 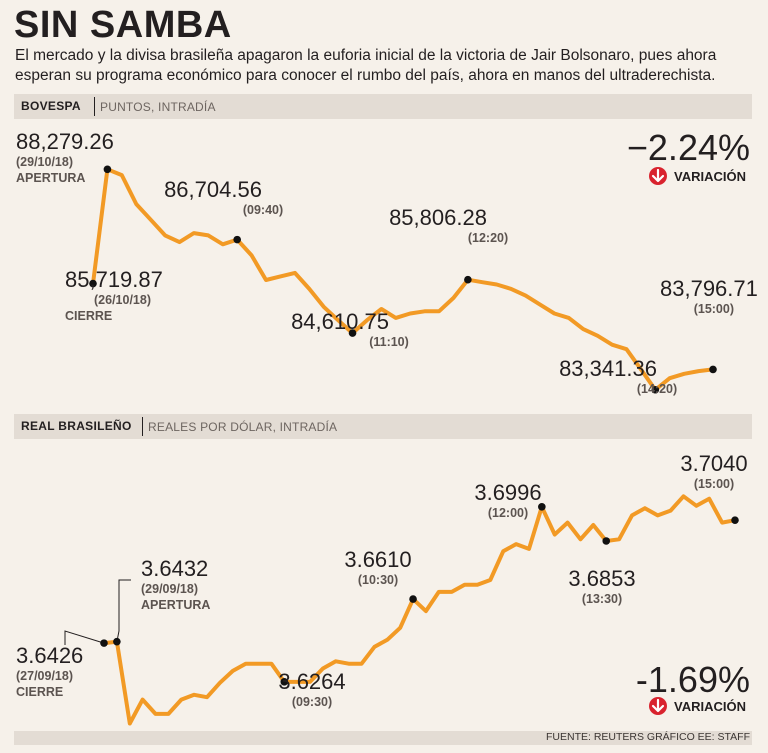 I want to click on data-time-label: (09:30), so click(x=312, y=702).